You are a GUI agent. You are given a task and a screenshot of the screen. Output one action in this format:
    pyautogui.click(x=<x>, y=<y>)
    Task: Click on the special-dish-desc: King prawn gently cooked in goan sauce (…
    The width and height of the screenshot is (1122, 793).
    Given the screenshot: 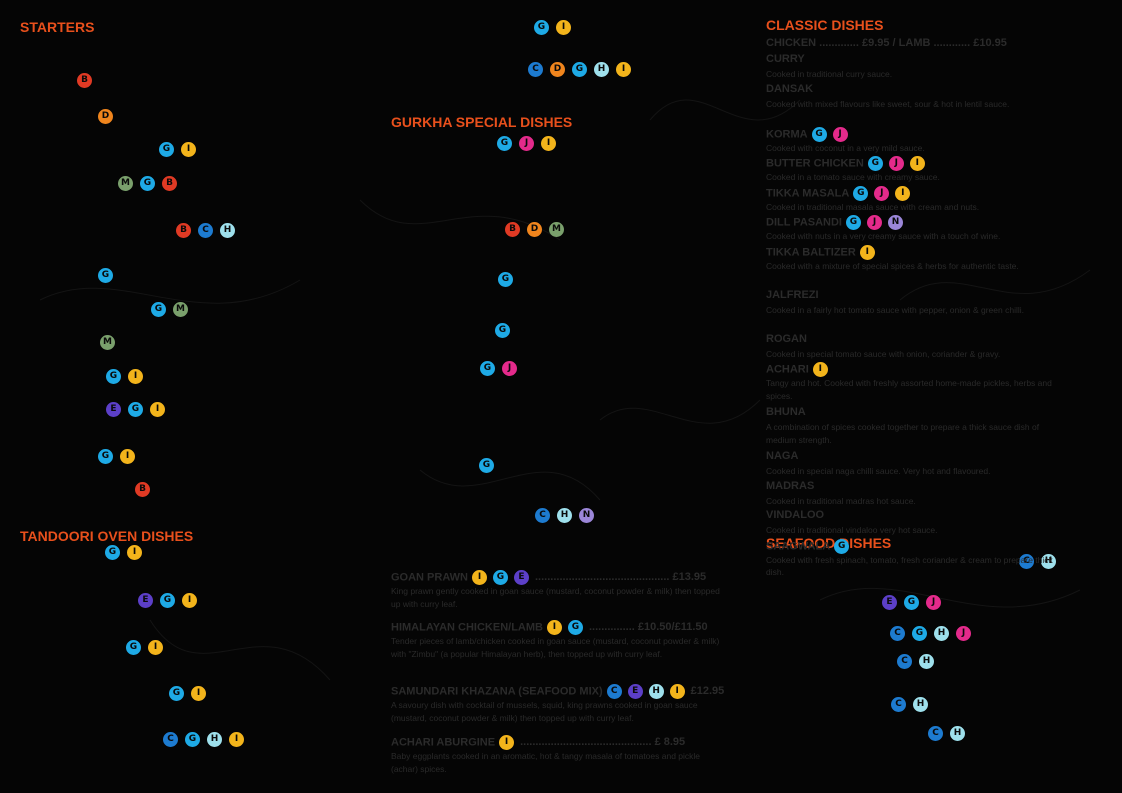 What is the action you would take?
    pyautogui.click(x=555, y=597)
    